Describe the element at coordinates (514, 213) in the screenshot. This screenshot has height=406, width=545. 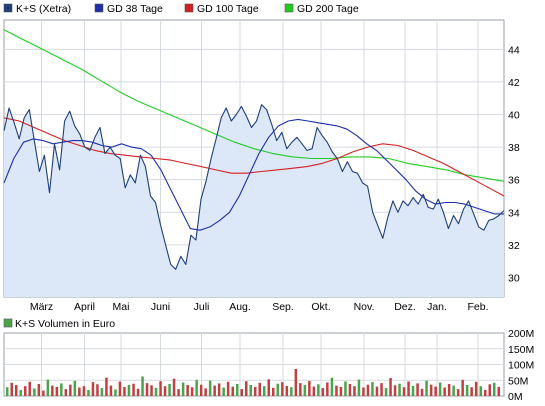
I see `y-tick-label: 34` at that location.